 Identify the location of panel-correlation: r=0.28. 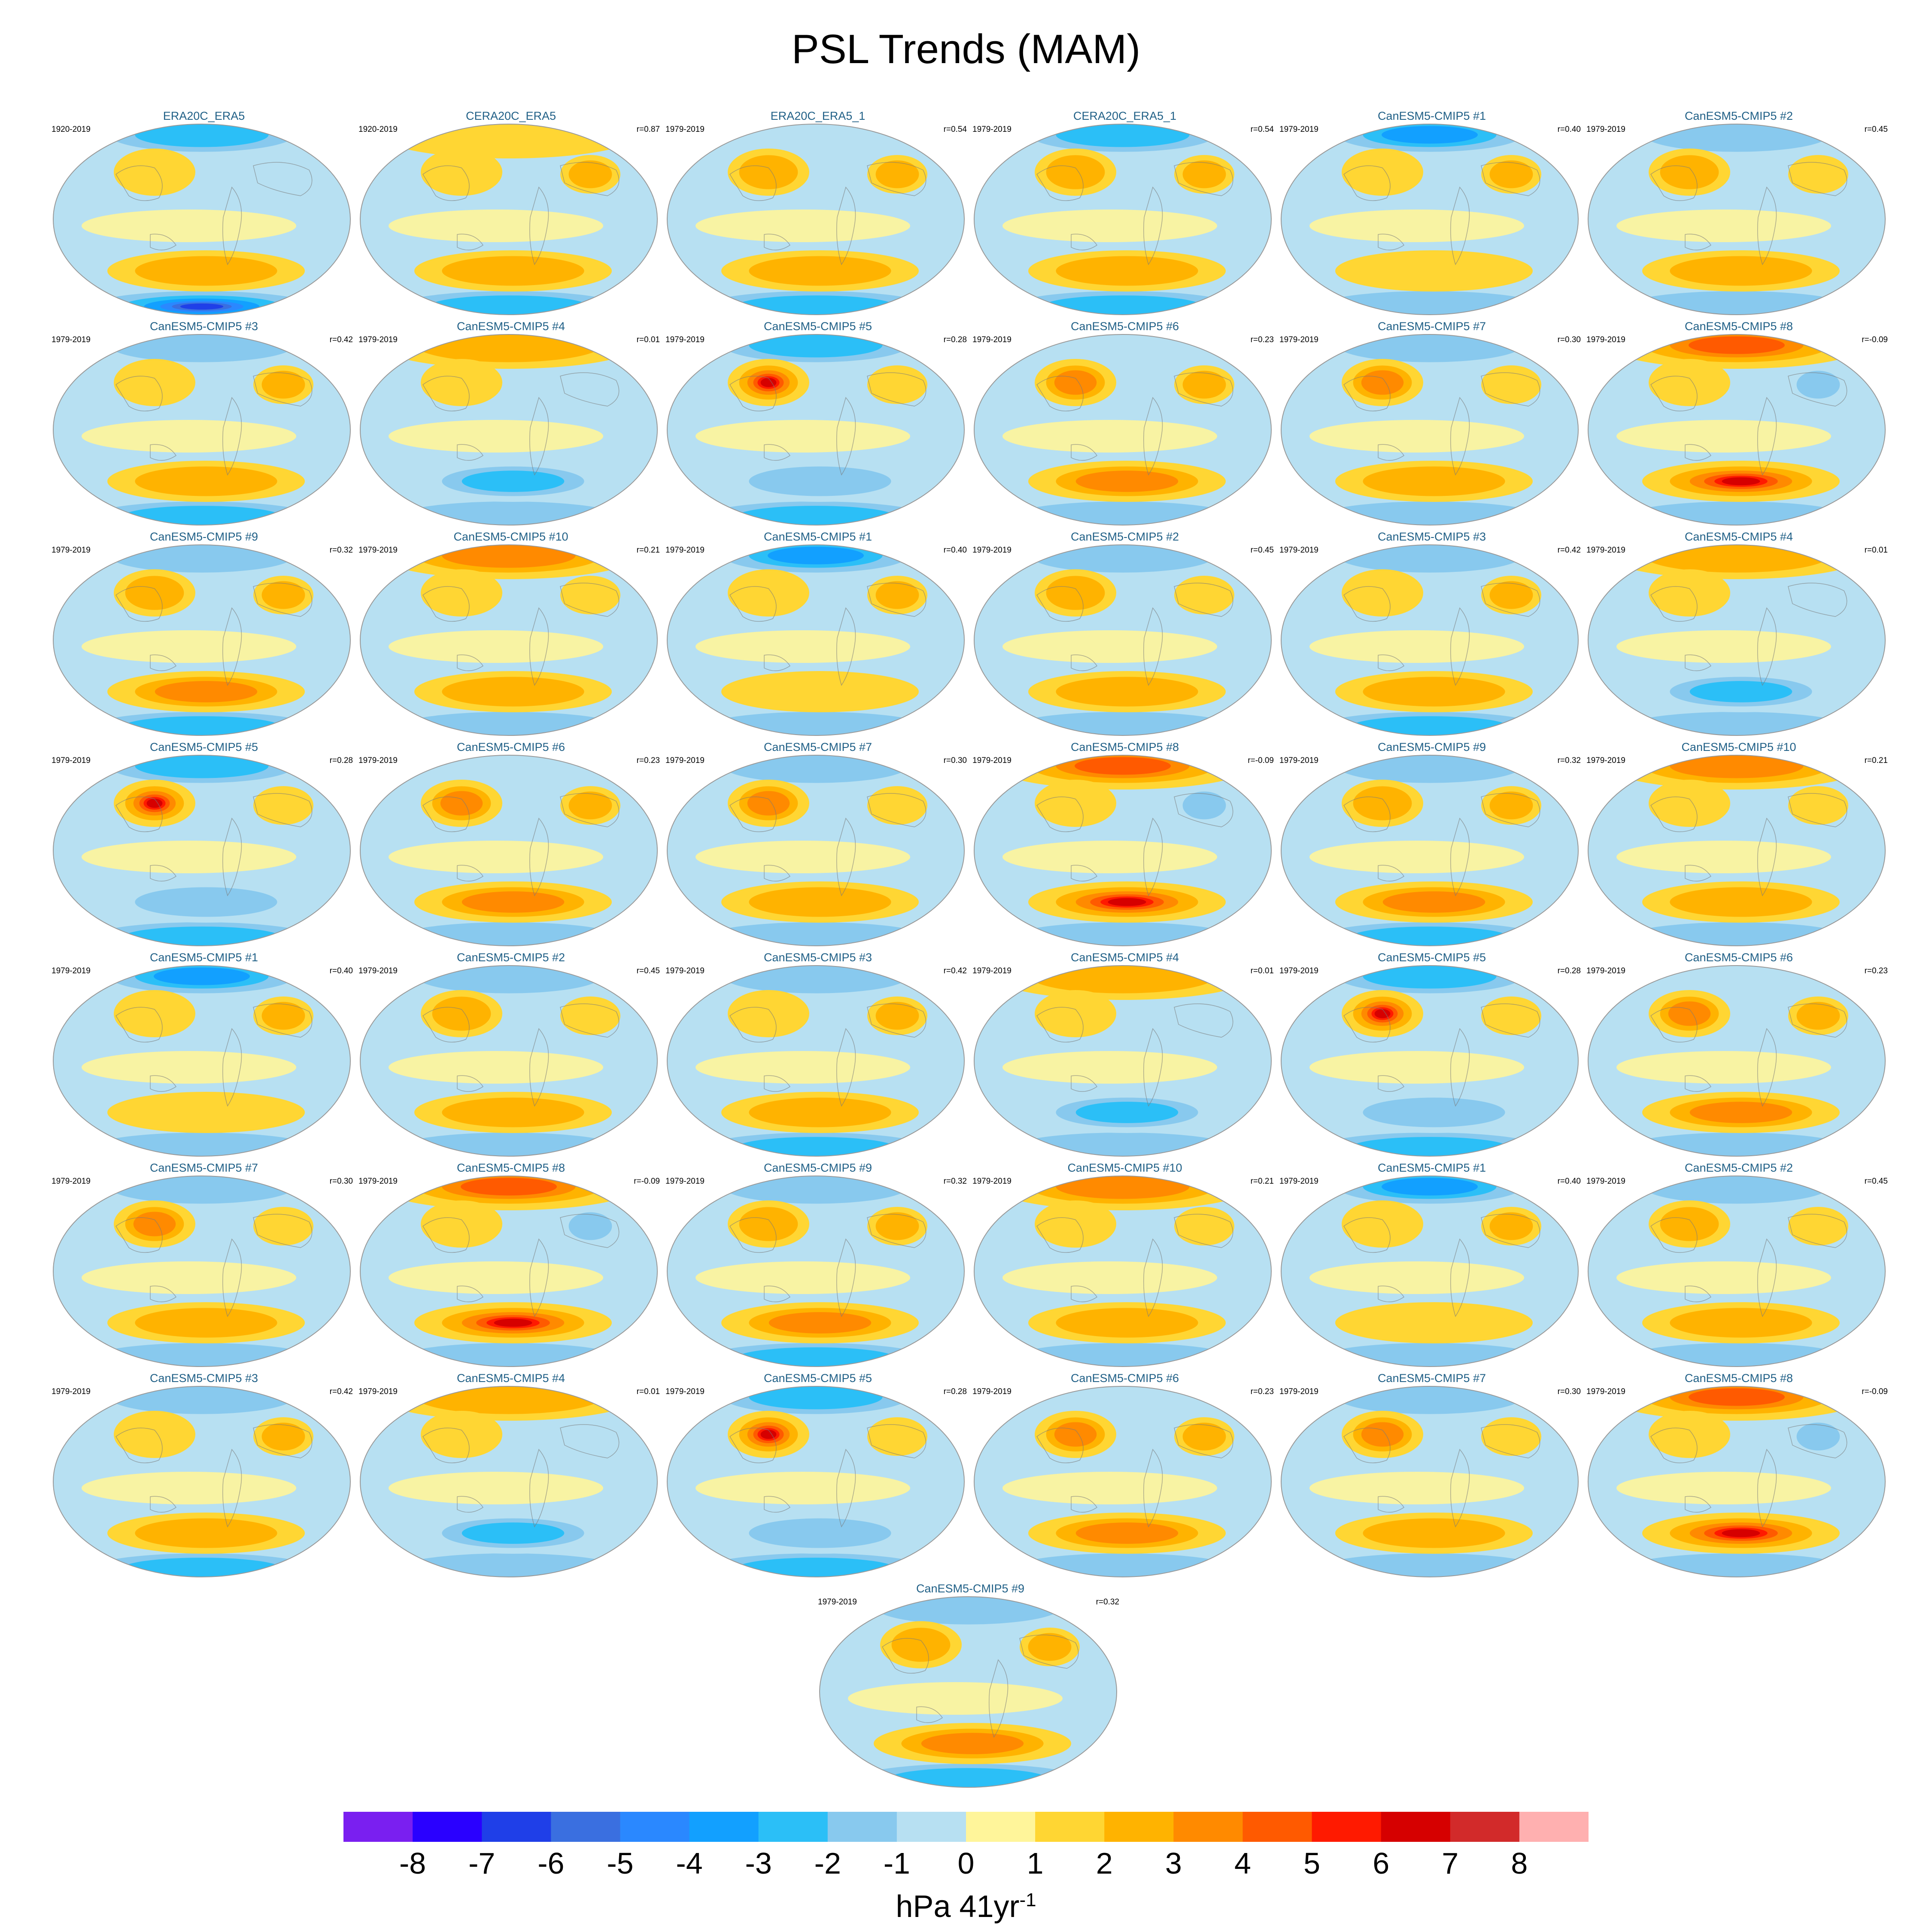
(1569, 970).